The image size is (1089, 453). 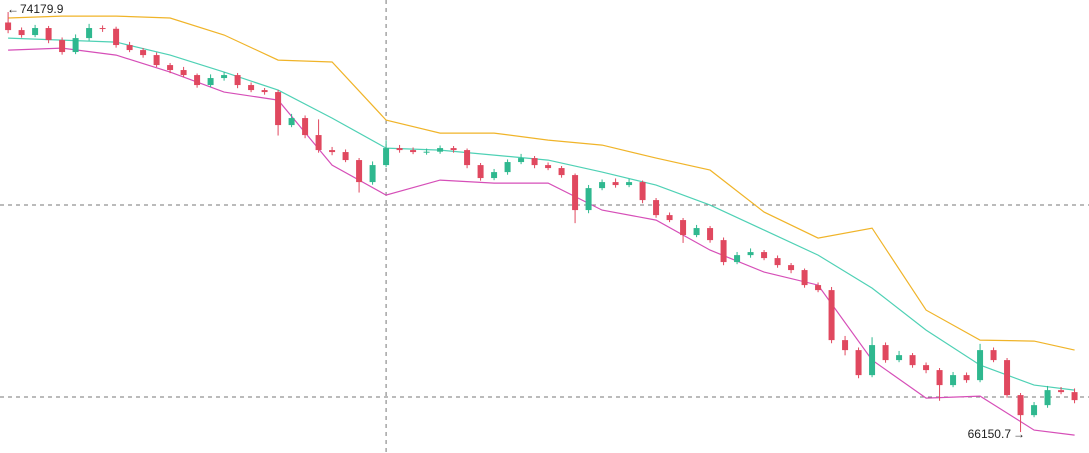 I want to click on arrow-left: ←, so click(x=13, y=9).